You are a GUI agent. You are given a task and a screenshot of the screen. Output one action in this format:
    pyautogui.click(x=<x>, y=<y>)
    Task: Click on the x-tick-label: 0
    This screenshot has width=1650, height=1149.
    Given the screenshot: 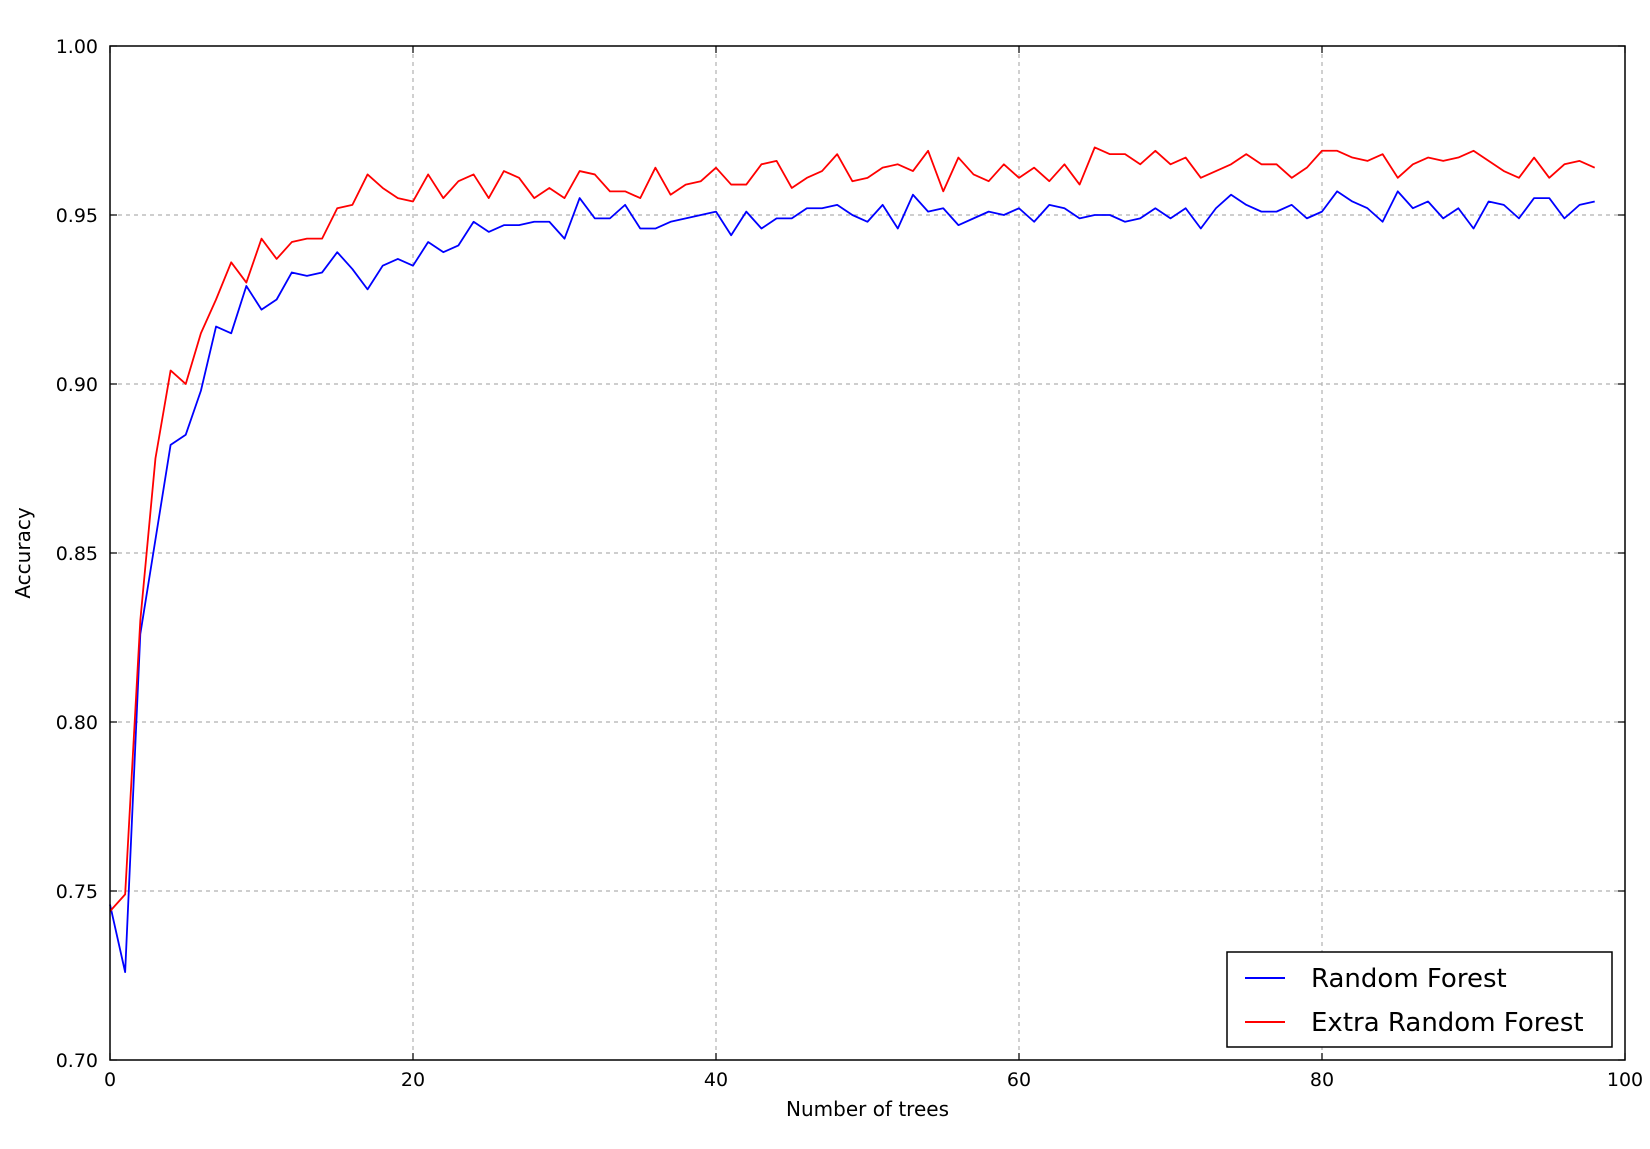 What is the action you would take?
    pyautogui.click(x=110, y=1080)
    